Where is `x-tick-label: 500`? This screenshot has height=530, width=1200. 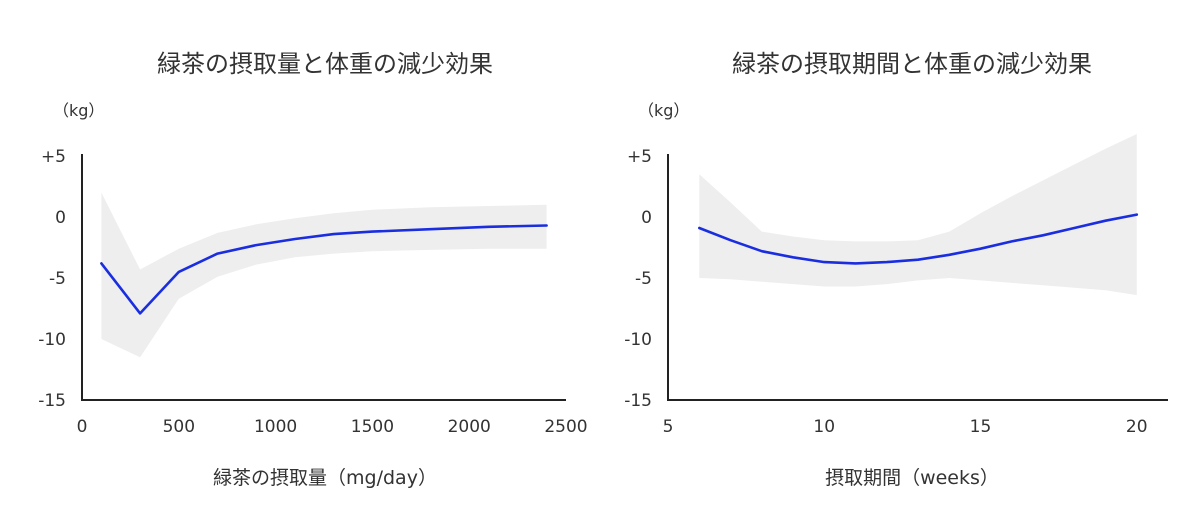 x-tick-label: 500 is located at coordinates (179, 427).